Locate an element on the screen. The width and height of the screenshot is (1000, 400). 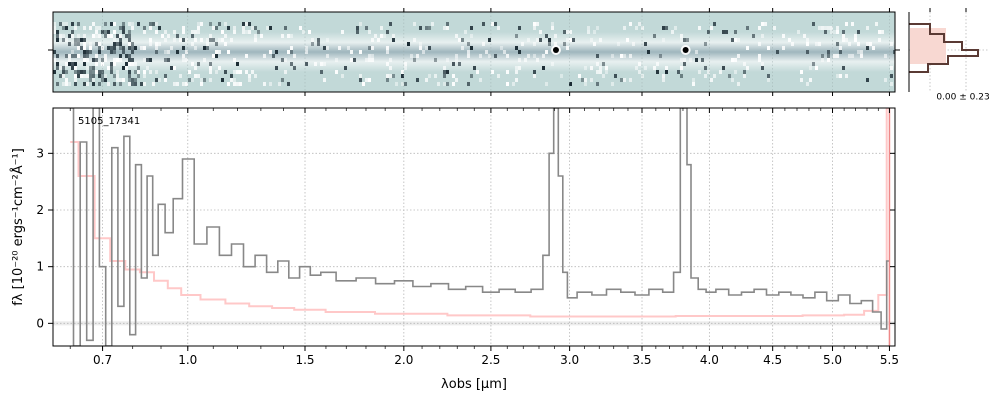
y-tick-label: 1 is located at coordinates (40, 267).